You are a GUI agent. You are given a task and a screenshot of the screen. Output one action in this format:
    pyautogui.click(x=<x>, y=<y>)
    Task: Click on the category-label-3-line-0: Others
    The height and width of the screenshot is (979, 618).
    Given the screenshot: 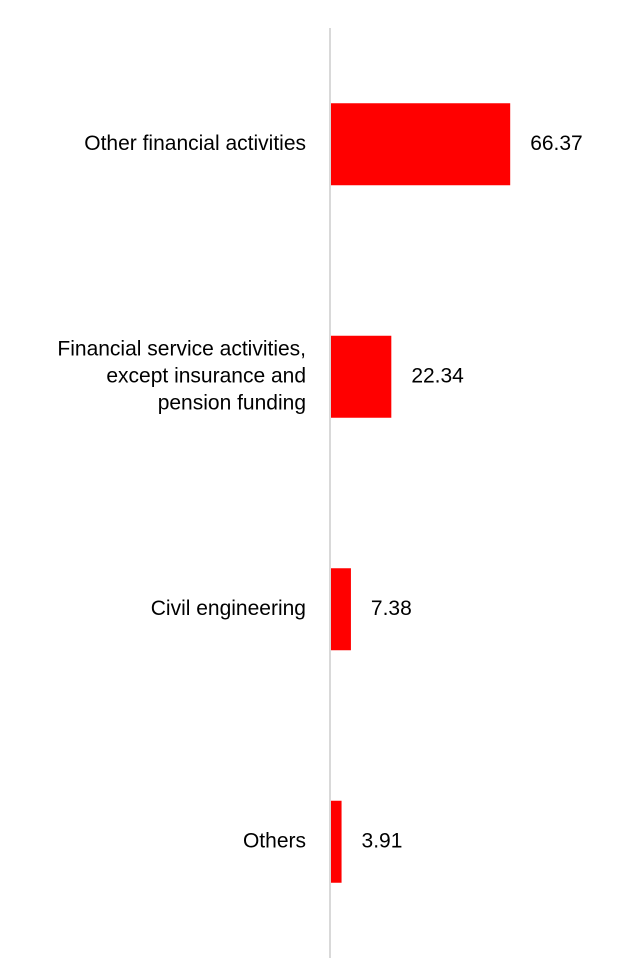 What is the action you would take?
    pyautogui.click(x=274, y=840)
    